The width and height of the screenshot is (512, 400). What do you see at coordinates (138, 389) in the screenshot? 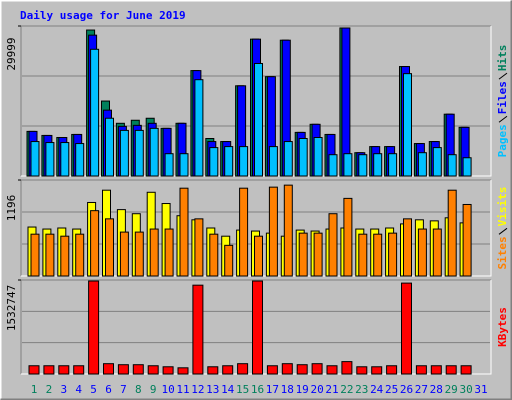
I see `x-tick-label: 8` at bounding box center [138, 389].